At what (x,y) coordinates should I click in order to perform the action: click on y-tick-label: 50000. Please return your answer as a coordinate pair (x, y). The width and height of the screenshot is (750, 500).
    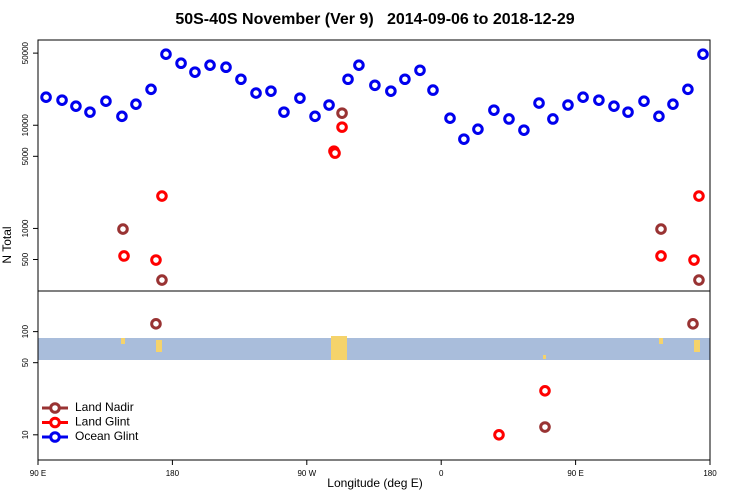
    Looking at the image, I should click on (25, 52).